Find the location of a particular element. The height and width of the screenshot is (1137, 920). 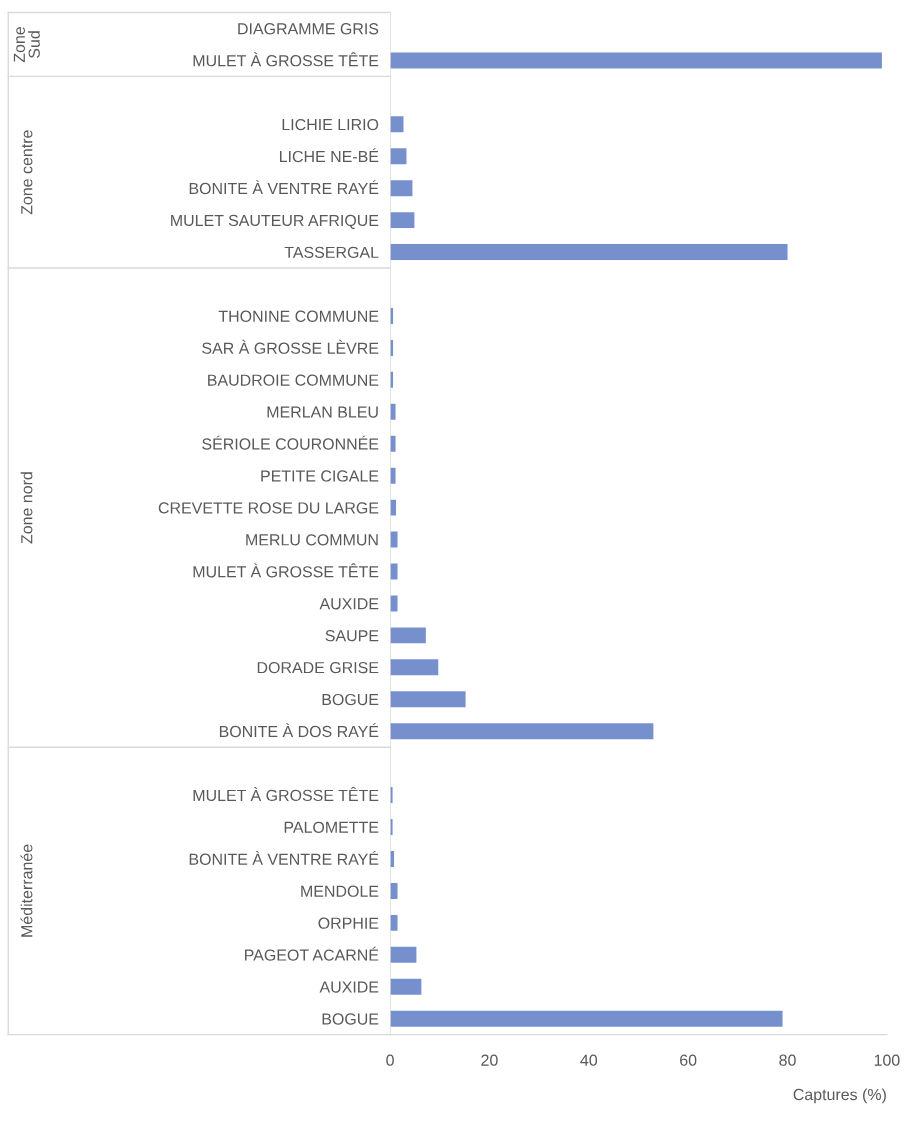

y-tick-label: DORADE GRISE is located at coordinates (318, 667).